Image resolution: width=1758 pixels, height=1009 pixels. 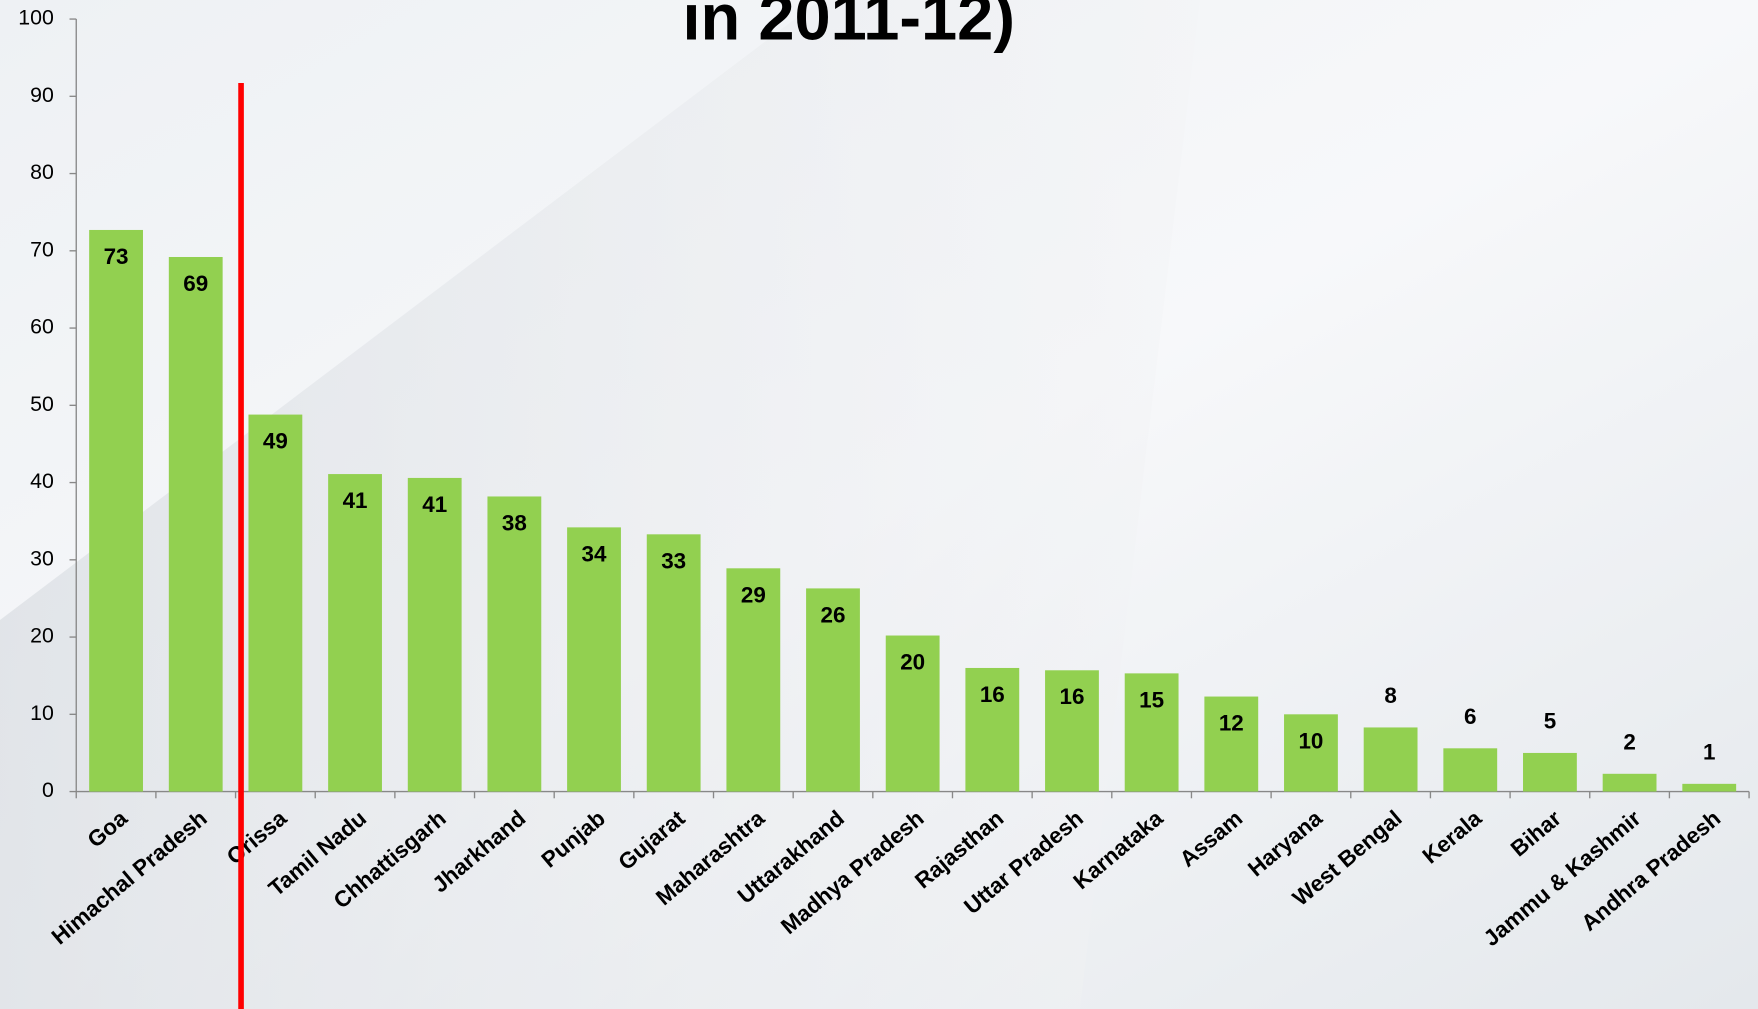 What do you see at coordinates (42, 481) in the screenshot?
I see `y-tick-label: 40` at bounding box center [42, 481].